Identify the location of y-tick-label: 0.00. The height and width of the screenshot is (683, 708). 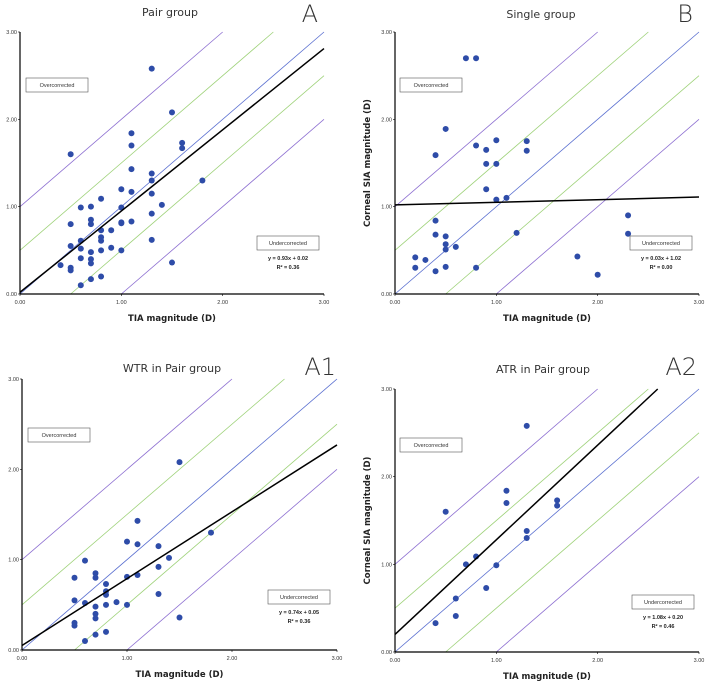
(13, 651).